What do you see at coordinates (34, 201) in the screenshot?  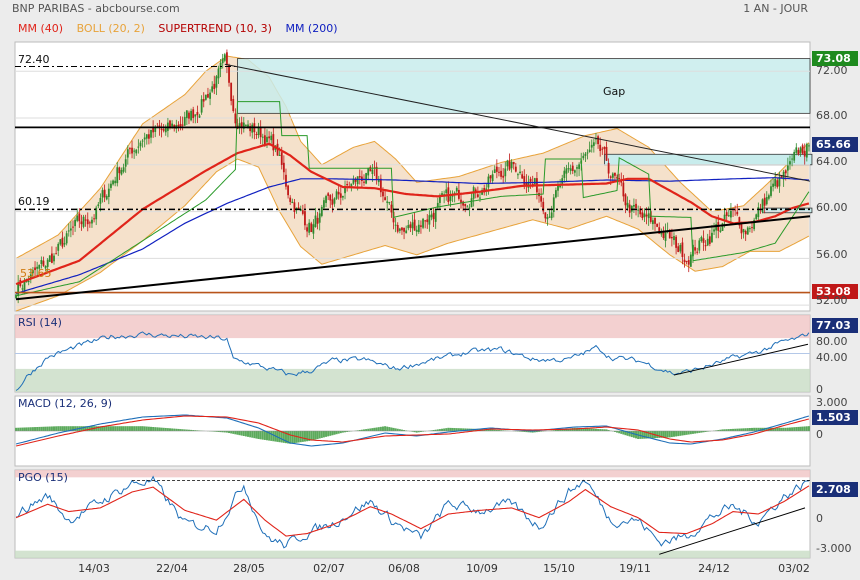 I see `level-mid-label: 60.19` at bounding box center [34, 201].